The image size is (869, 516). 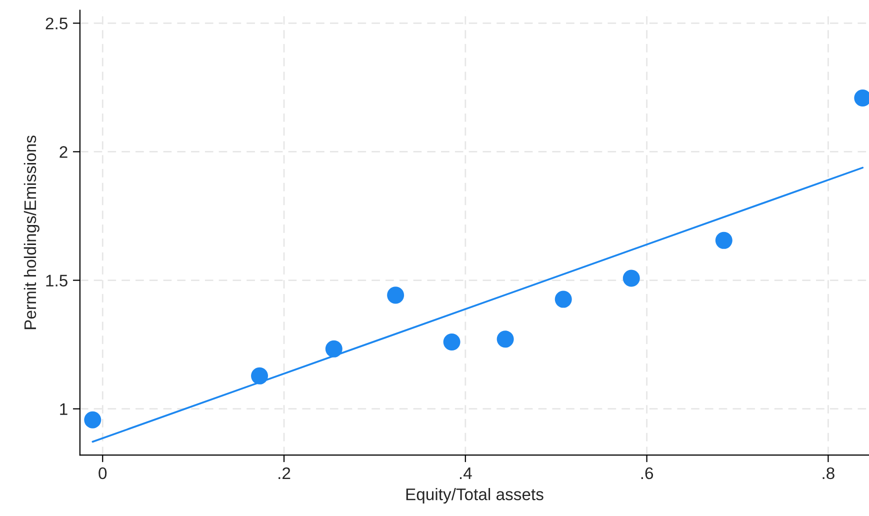 I want to click on x-tick-label: .8, so click(x=828, y=473).